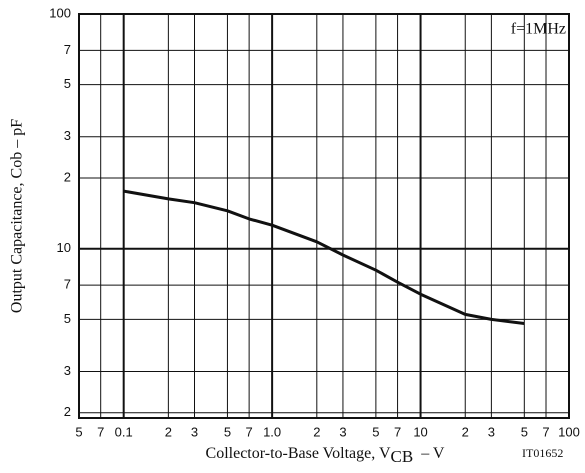 The height and width of the screenshot is (473, 585). Describe the element at coordinates (432, 453) in the screenshot. I see `x-label-unit: – V` at that location.